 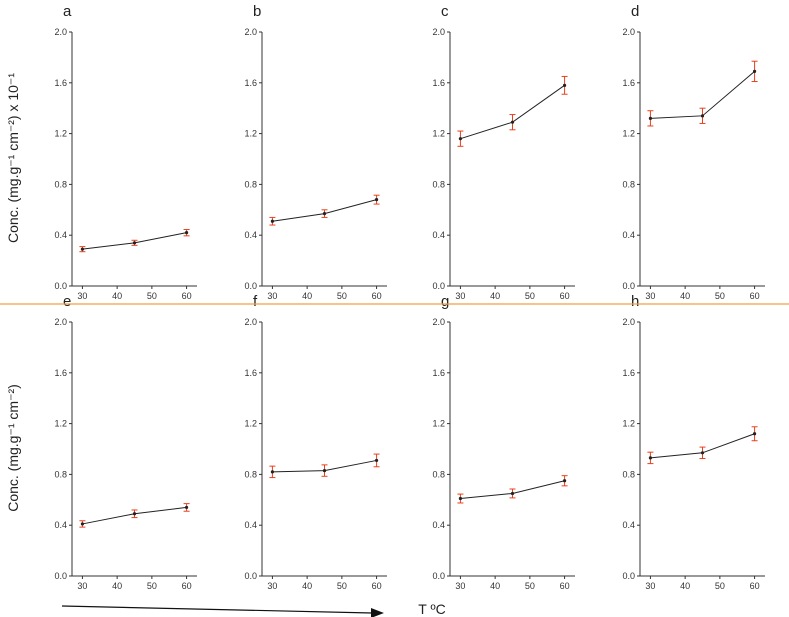 What do you see at coordinates (693, 442) in the screenshot?
I see `panel-h: h 0.0 0.4 0.8 1.2 1.6 2.0 30 40 50 60` at bounding box center [693, 442].